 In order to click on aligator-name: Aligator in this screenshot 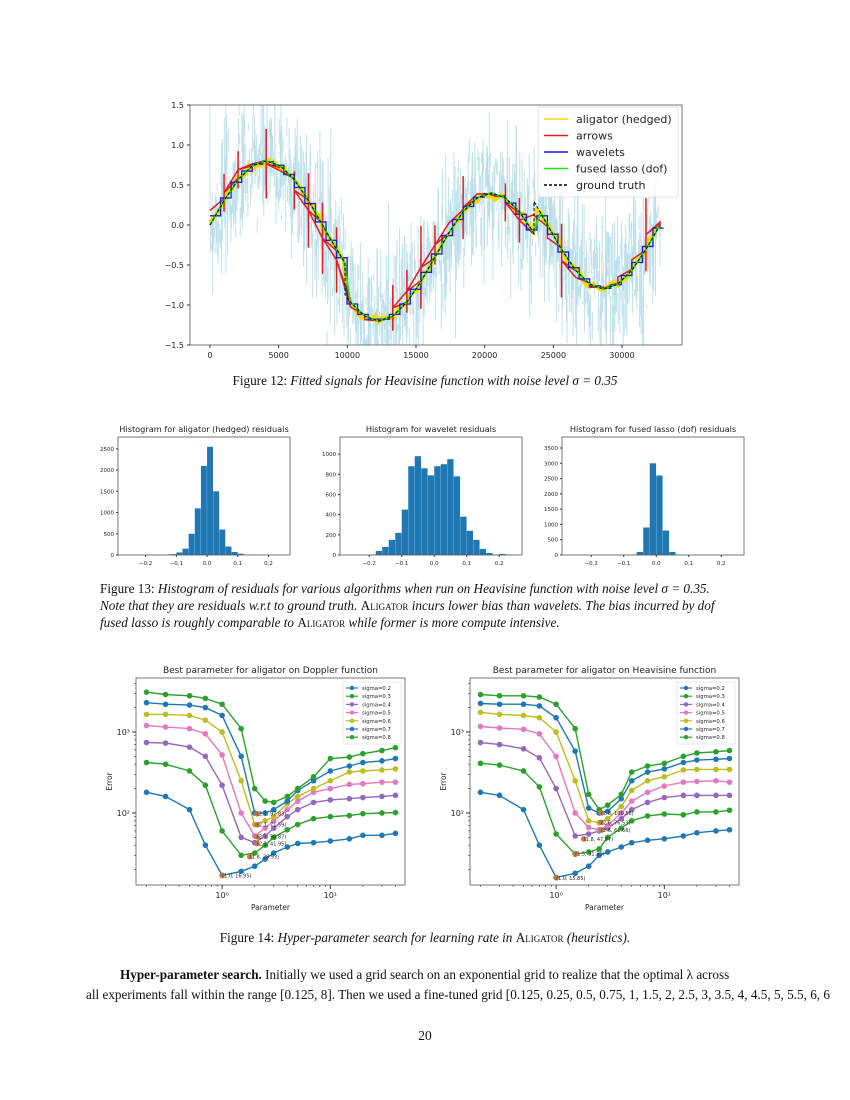, I will do `click(321, 622)`.